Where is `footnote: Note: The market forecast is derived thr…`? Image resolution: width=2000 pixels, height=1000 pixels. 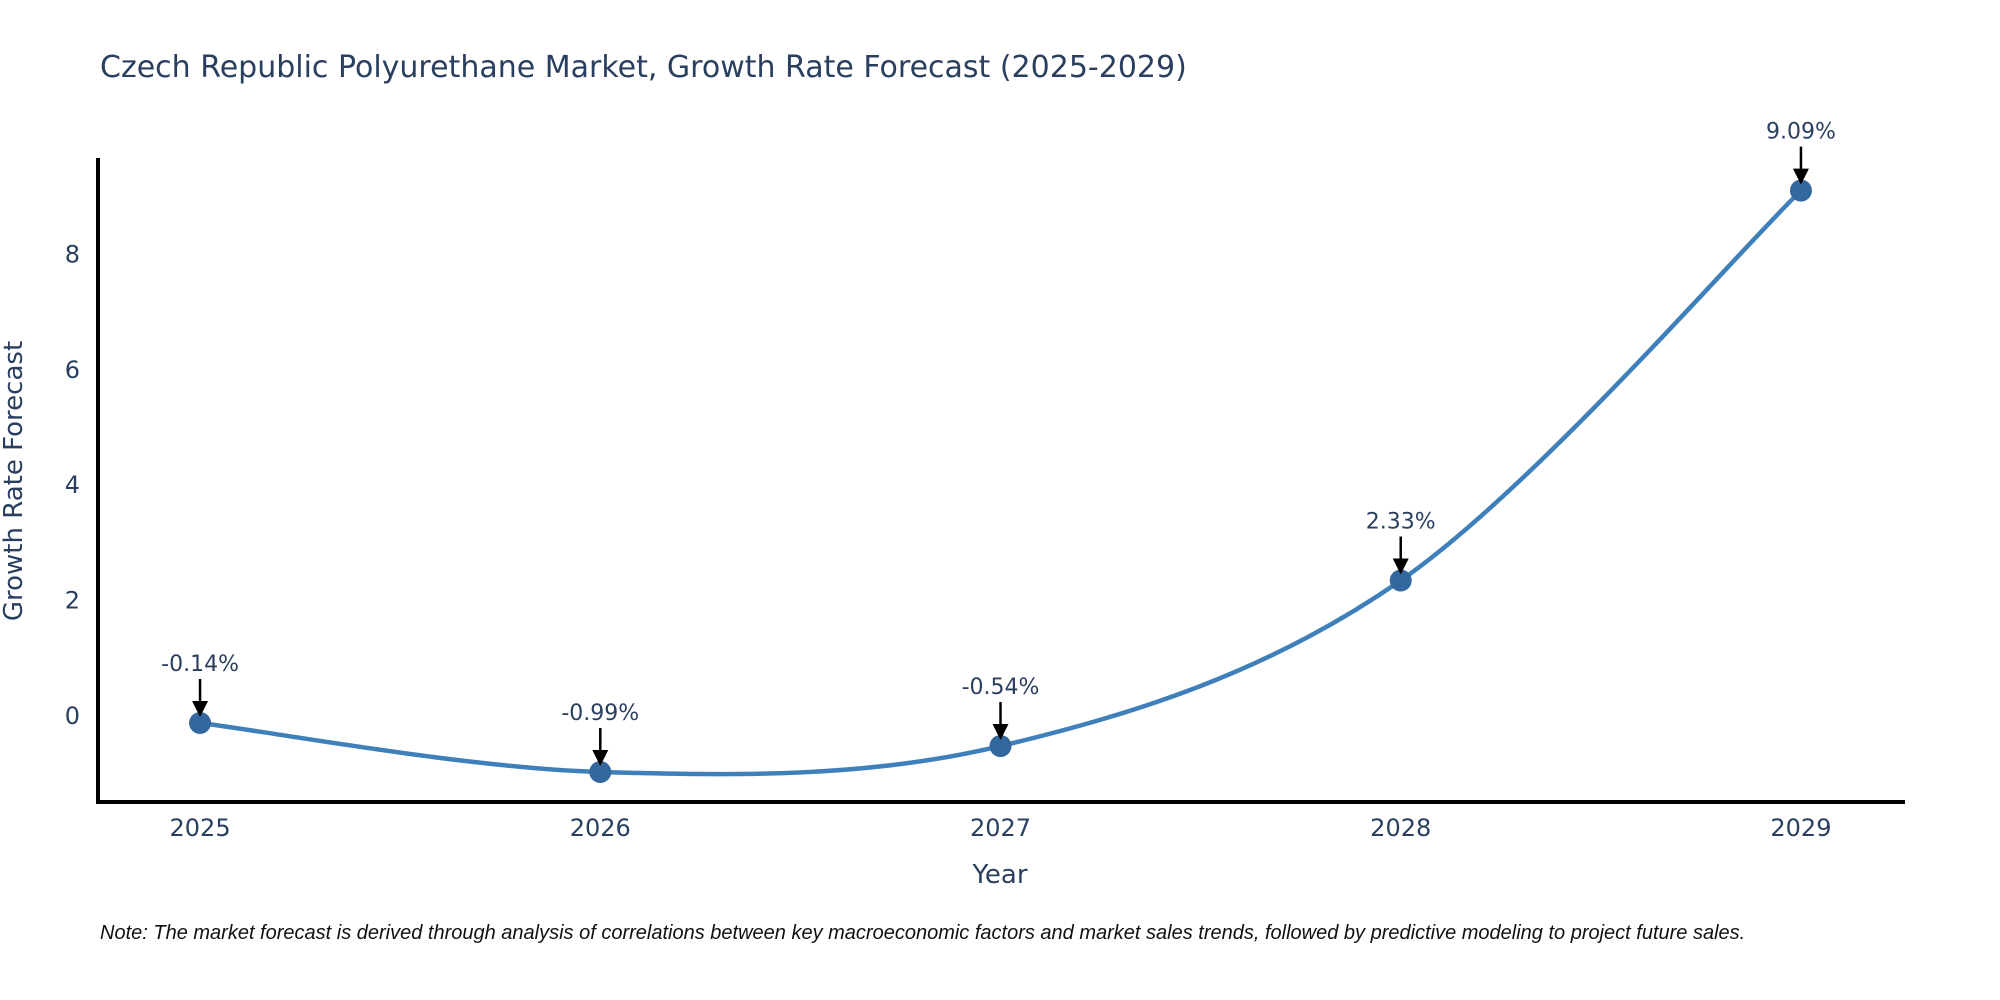
footnote: Note: The market forecast is derived thr… is located at coordinates (923, 933).